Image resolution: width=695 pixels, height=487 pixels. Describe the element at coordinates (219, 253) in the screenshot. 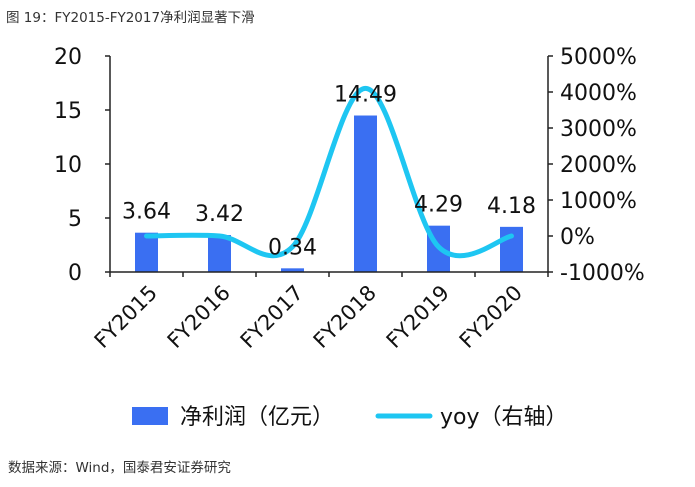

I see `bar-FY2016` at that location.